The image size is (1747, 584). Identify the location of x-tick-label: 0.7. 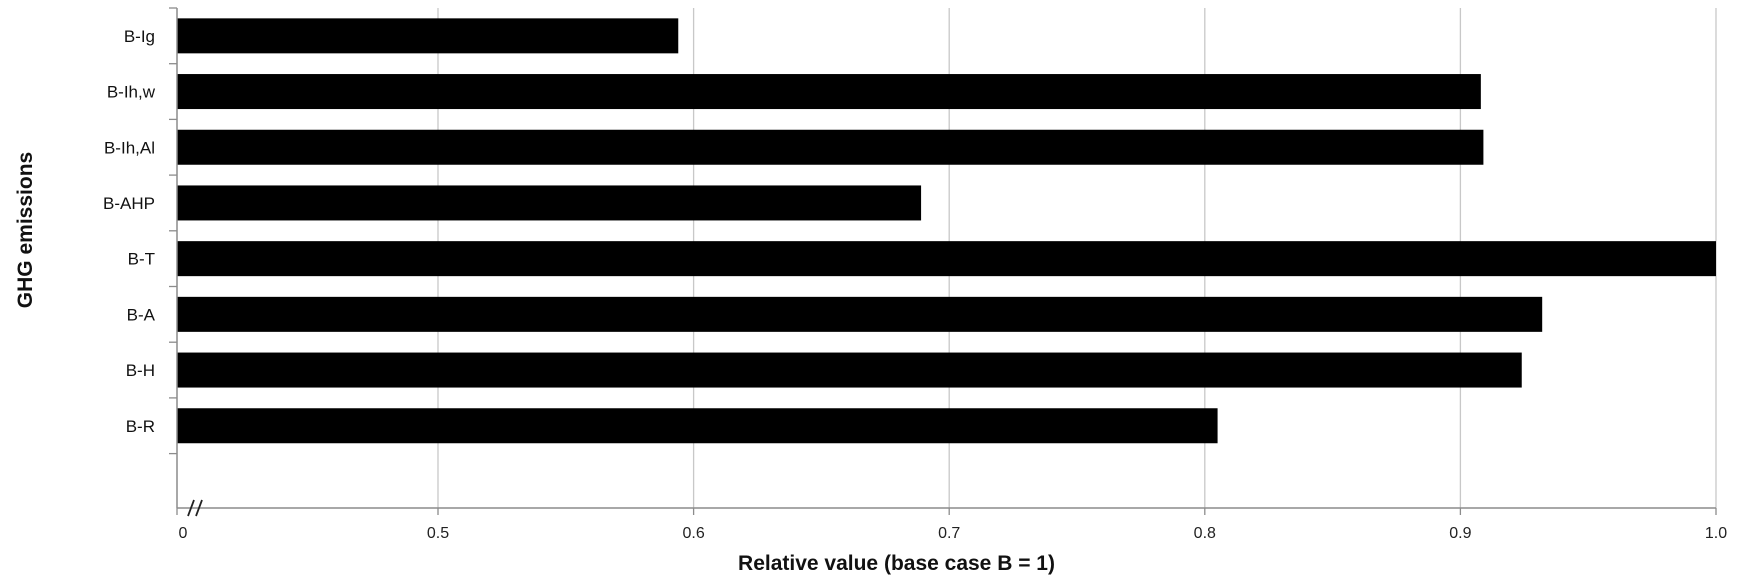
(949, 533).